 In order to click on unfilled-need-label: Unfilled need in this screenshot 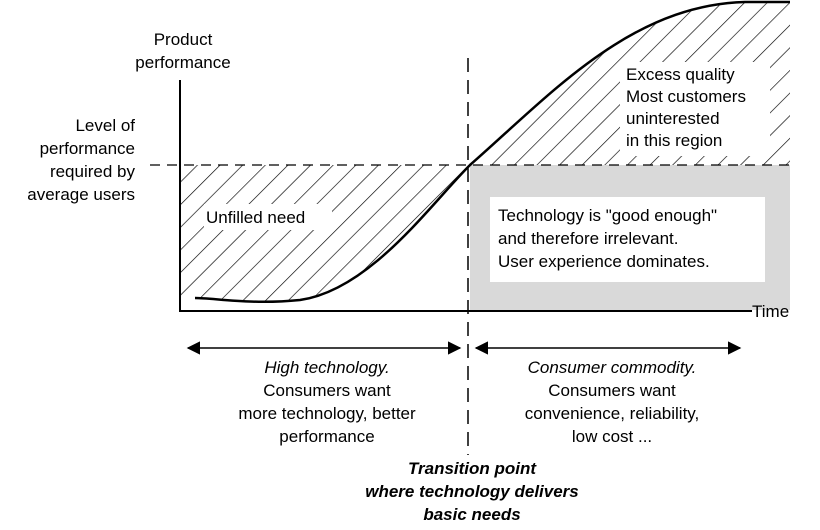, I will do `click(255, 217)`.